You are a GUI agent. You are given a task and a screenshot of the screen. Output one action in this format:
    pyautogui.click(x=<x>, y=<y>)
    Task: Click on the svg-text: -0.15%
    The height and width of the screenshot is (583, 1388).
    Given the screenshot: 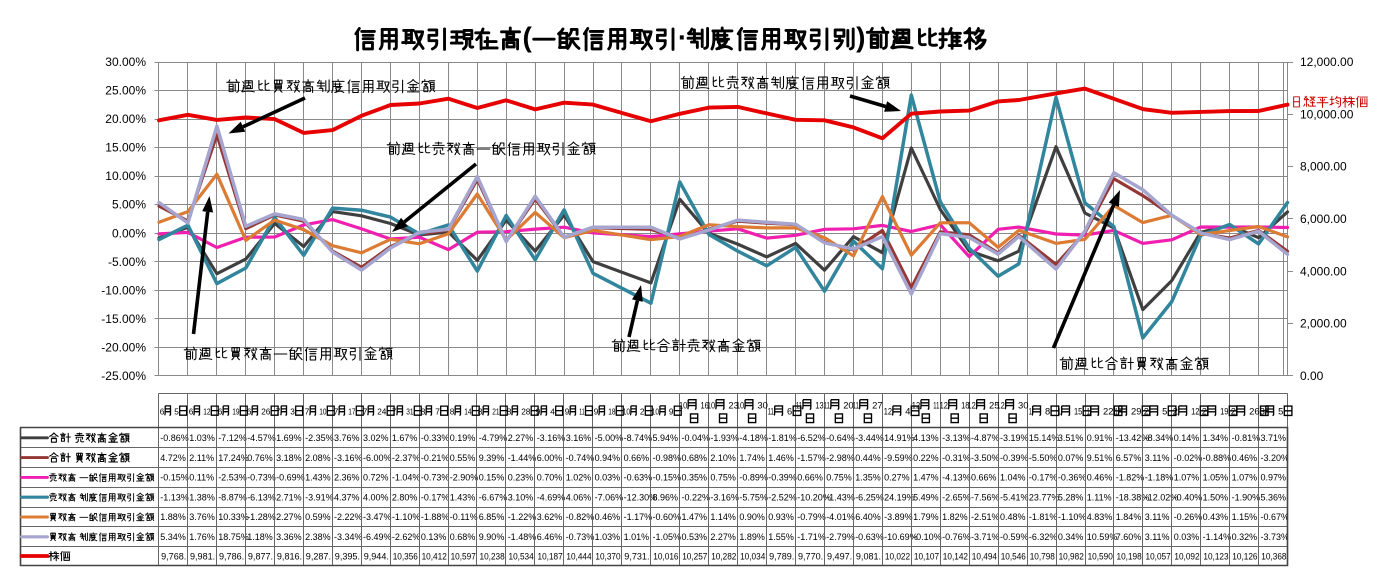 What is the action you would take?
    pyautogui.click(x=667, y=478)
    